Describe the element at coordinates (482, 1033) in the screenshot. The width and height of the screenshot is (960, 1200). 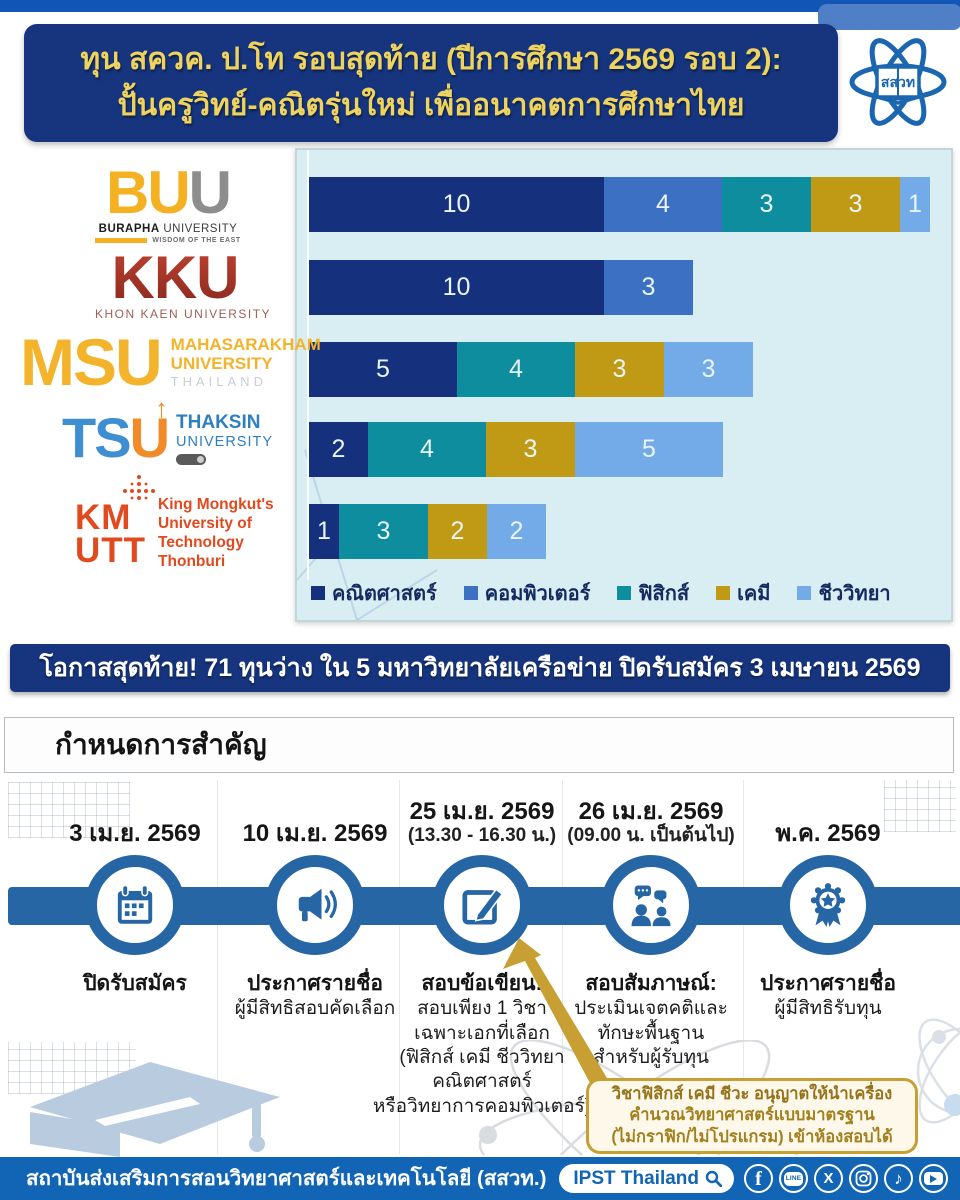
I see `milestone-line: เฉพาะเอกที่เลือก` at that location.